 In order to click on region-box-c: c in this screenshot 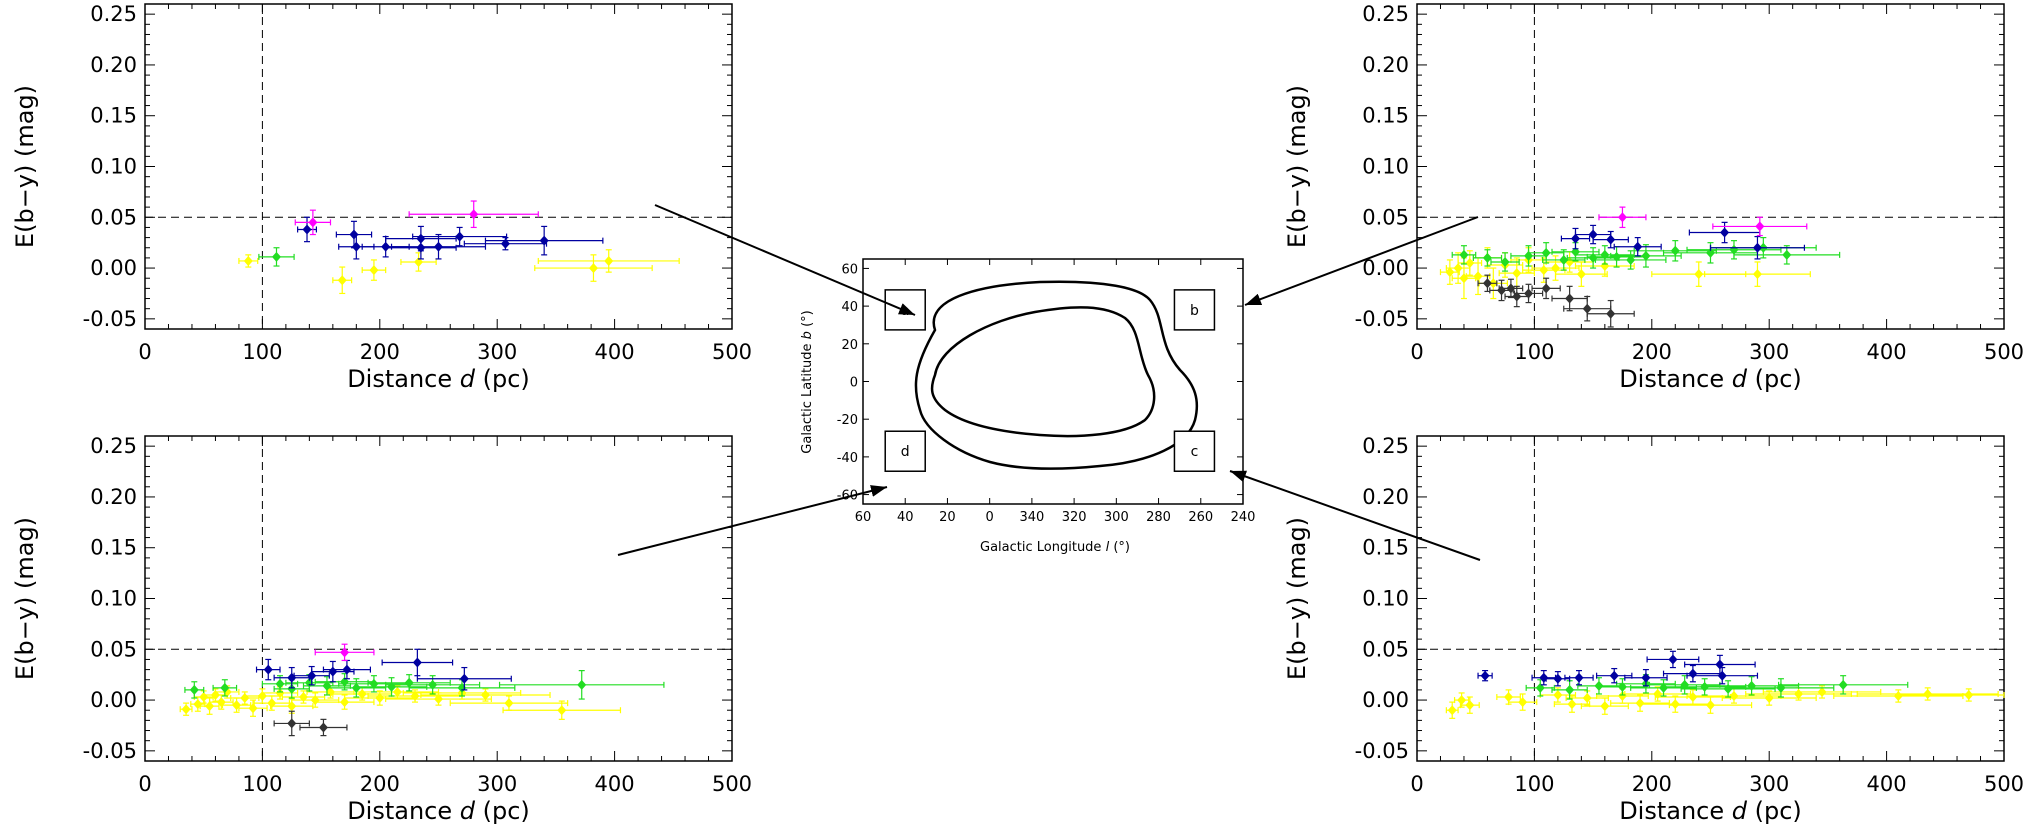, I will do `click(1194, 451)`.